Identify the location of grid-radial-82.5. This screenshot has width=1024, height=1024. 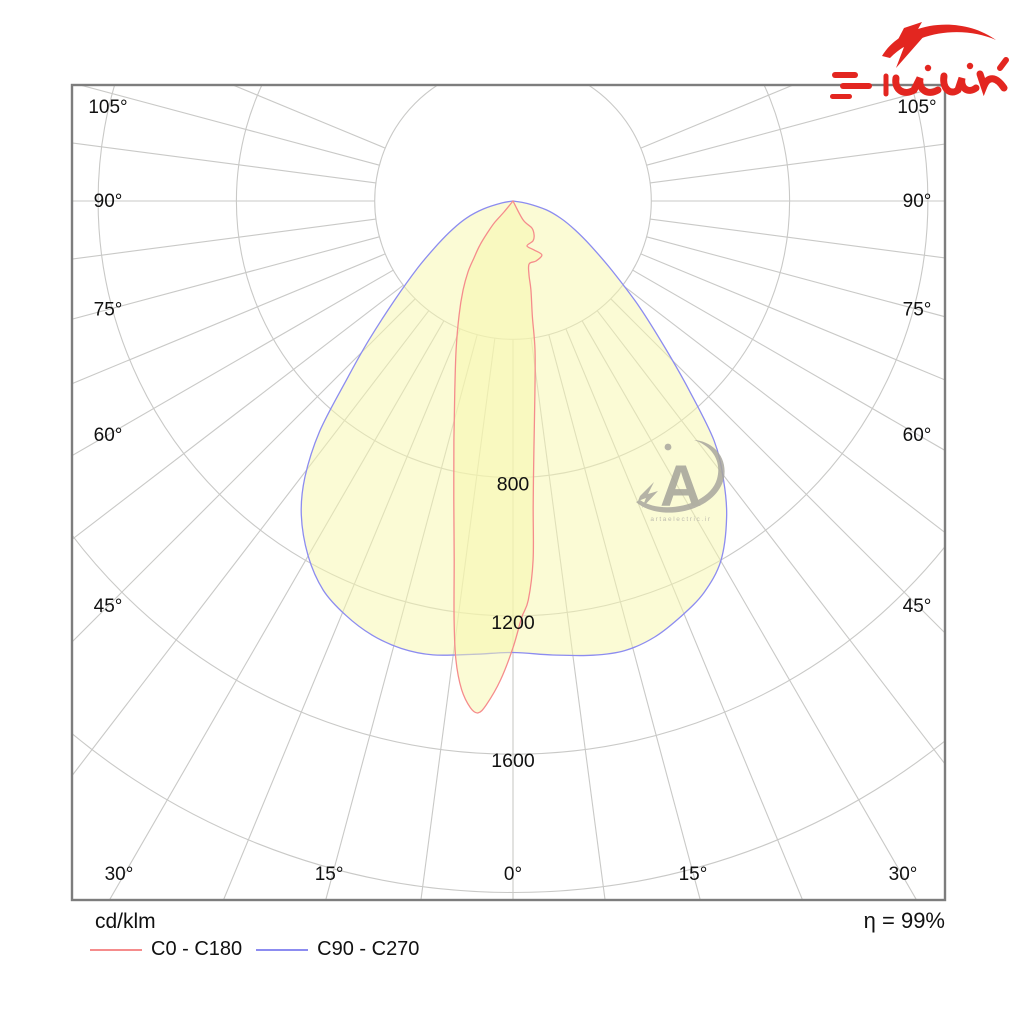
(797, 238).